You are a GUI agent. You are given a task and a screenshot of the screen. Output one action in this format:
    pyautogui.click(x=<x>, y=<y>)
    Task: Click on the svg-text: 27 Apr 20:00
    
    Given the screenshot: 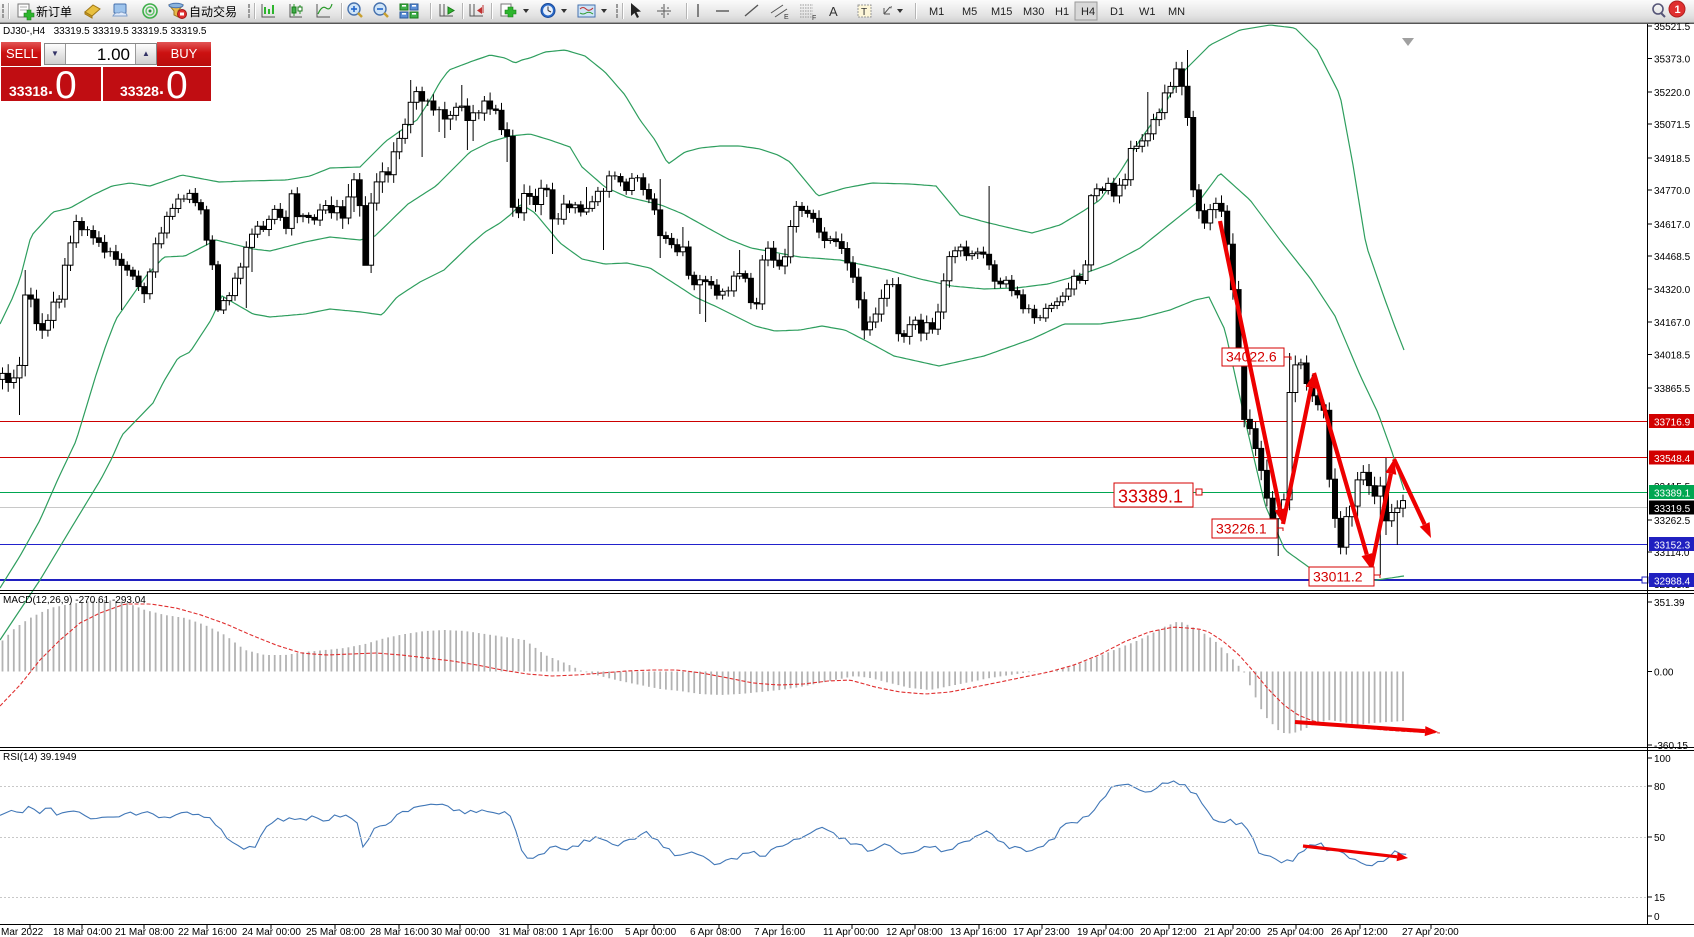 What is the action you would take?
    pyautogui.click(x=1430, y=932)
    